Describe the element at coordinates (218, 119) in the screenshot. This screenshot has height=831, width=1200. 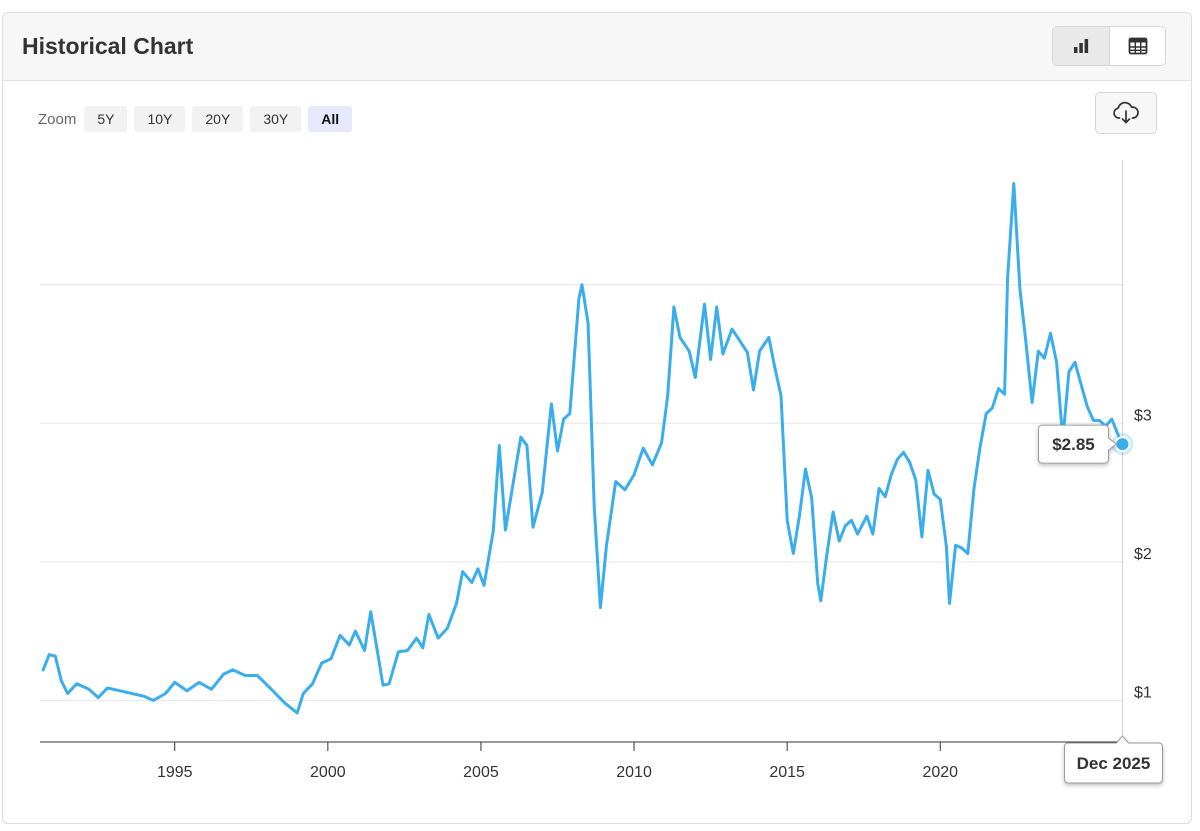
I see `zoom-20y-button: 20Y` at that location.